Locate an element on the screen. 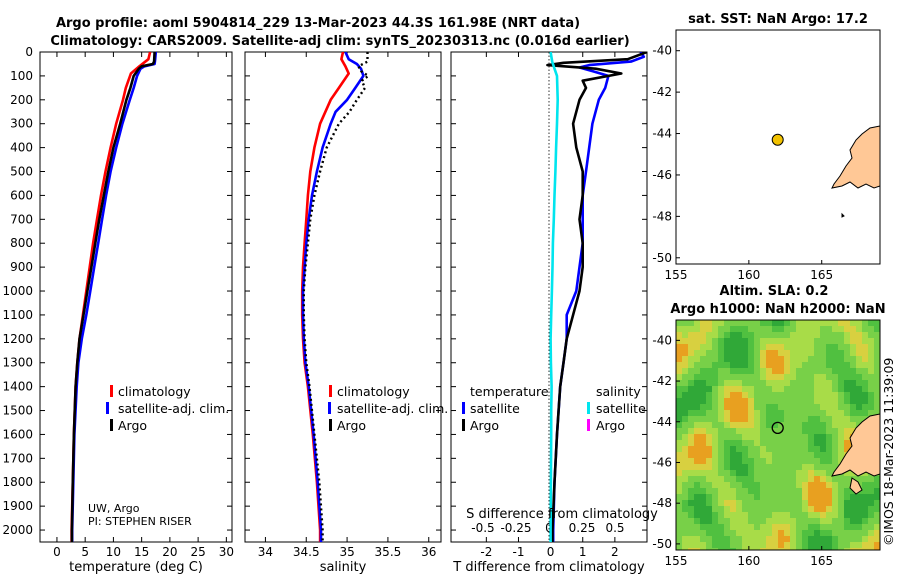  sla-map-land is located at coordinates (855, 445).